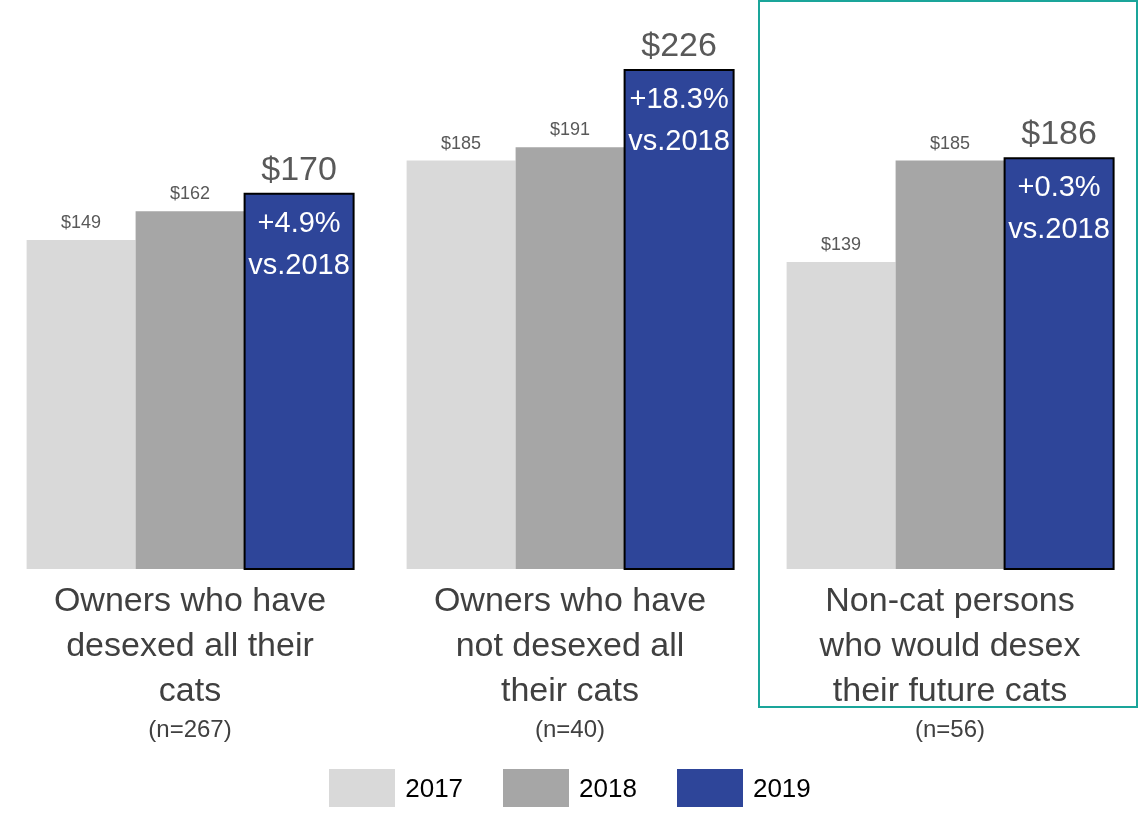 This screenshot has width=1140, height=817. I want to click on legend-label: 2019, so click(781, 788).